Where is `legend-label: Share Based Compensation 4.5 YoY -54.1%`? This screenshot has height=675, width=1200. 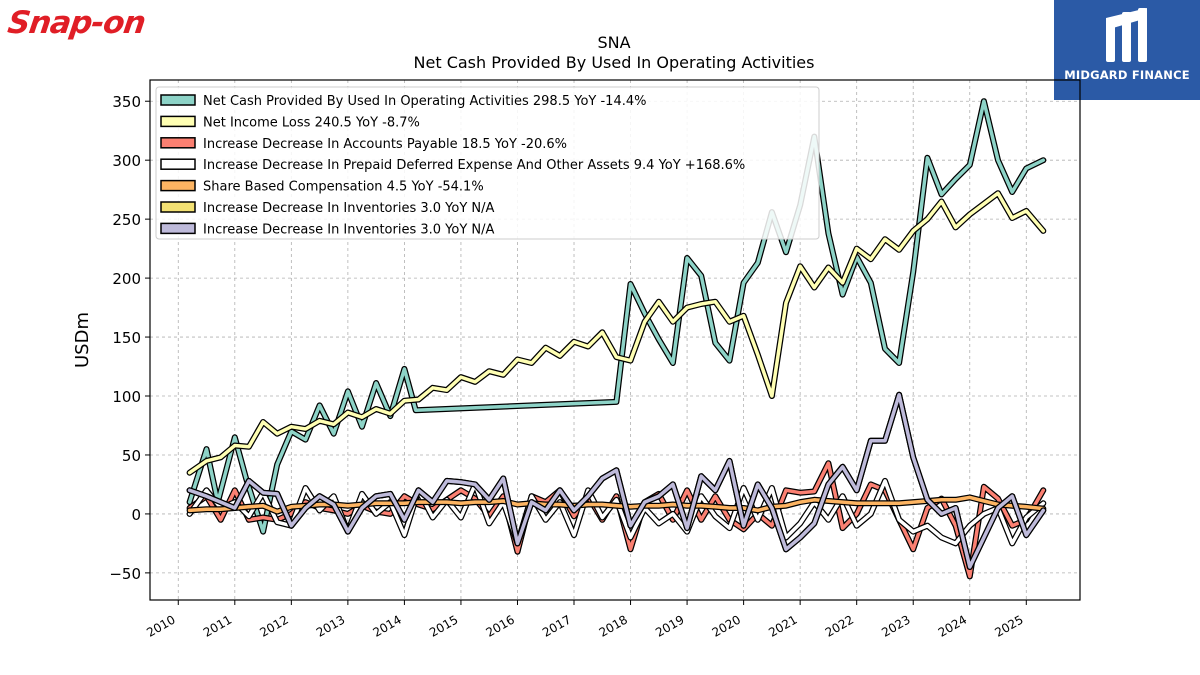
legend-label: Share Based Compensation 4.5 YoY -54.1% is located at coordinates (343, 187).